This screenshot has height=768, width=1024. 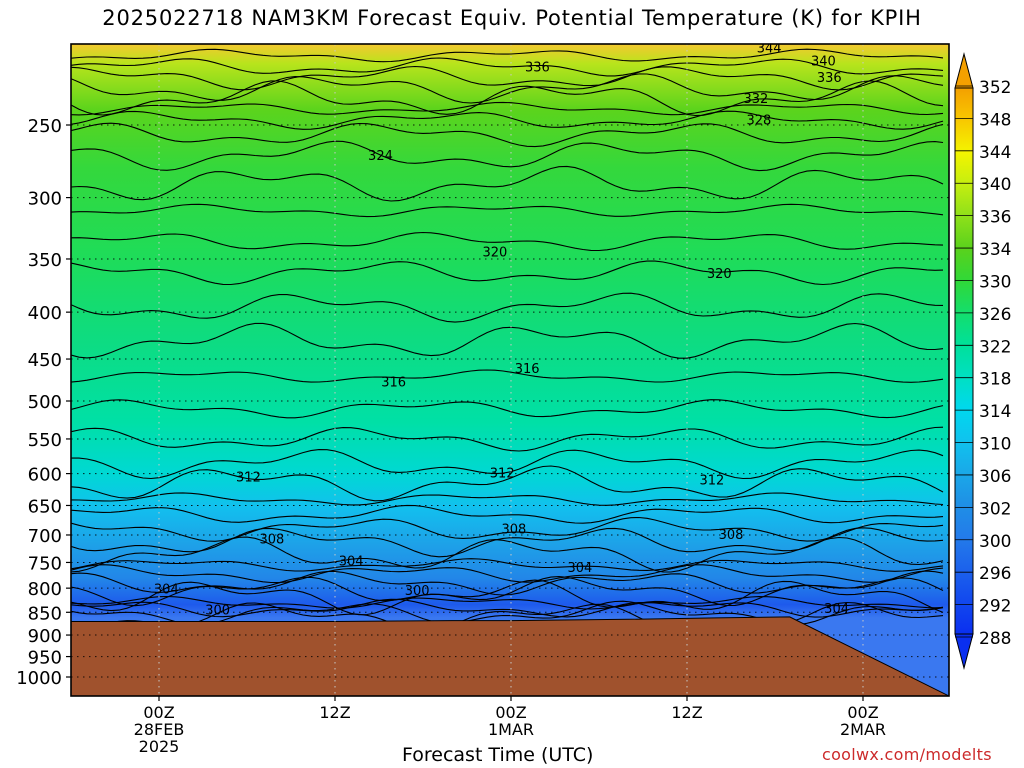 What do you see at coordinates (995, 380) in the screenshot?
I see `colorbar-label: 318` at bounding box center [995, 380].